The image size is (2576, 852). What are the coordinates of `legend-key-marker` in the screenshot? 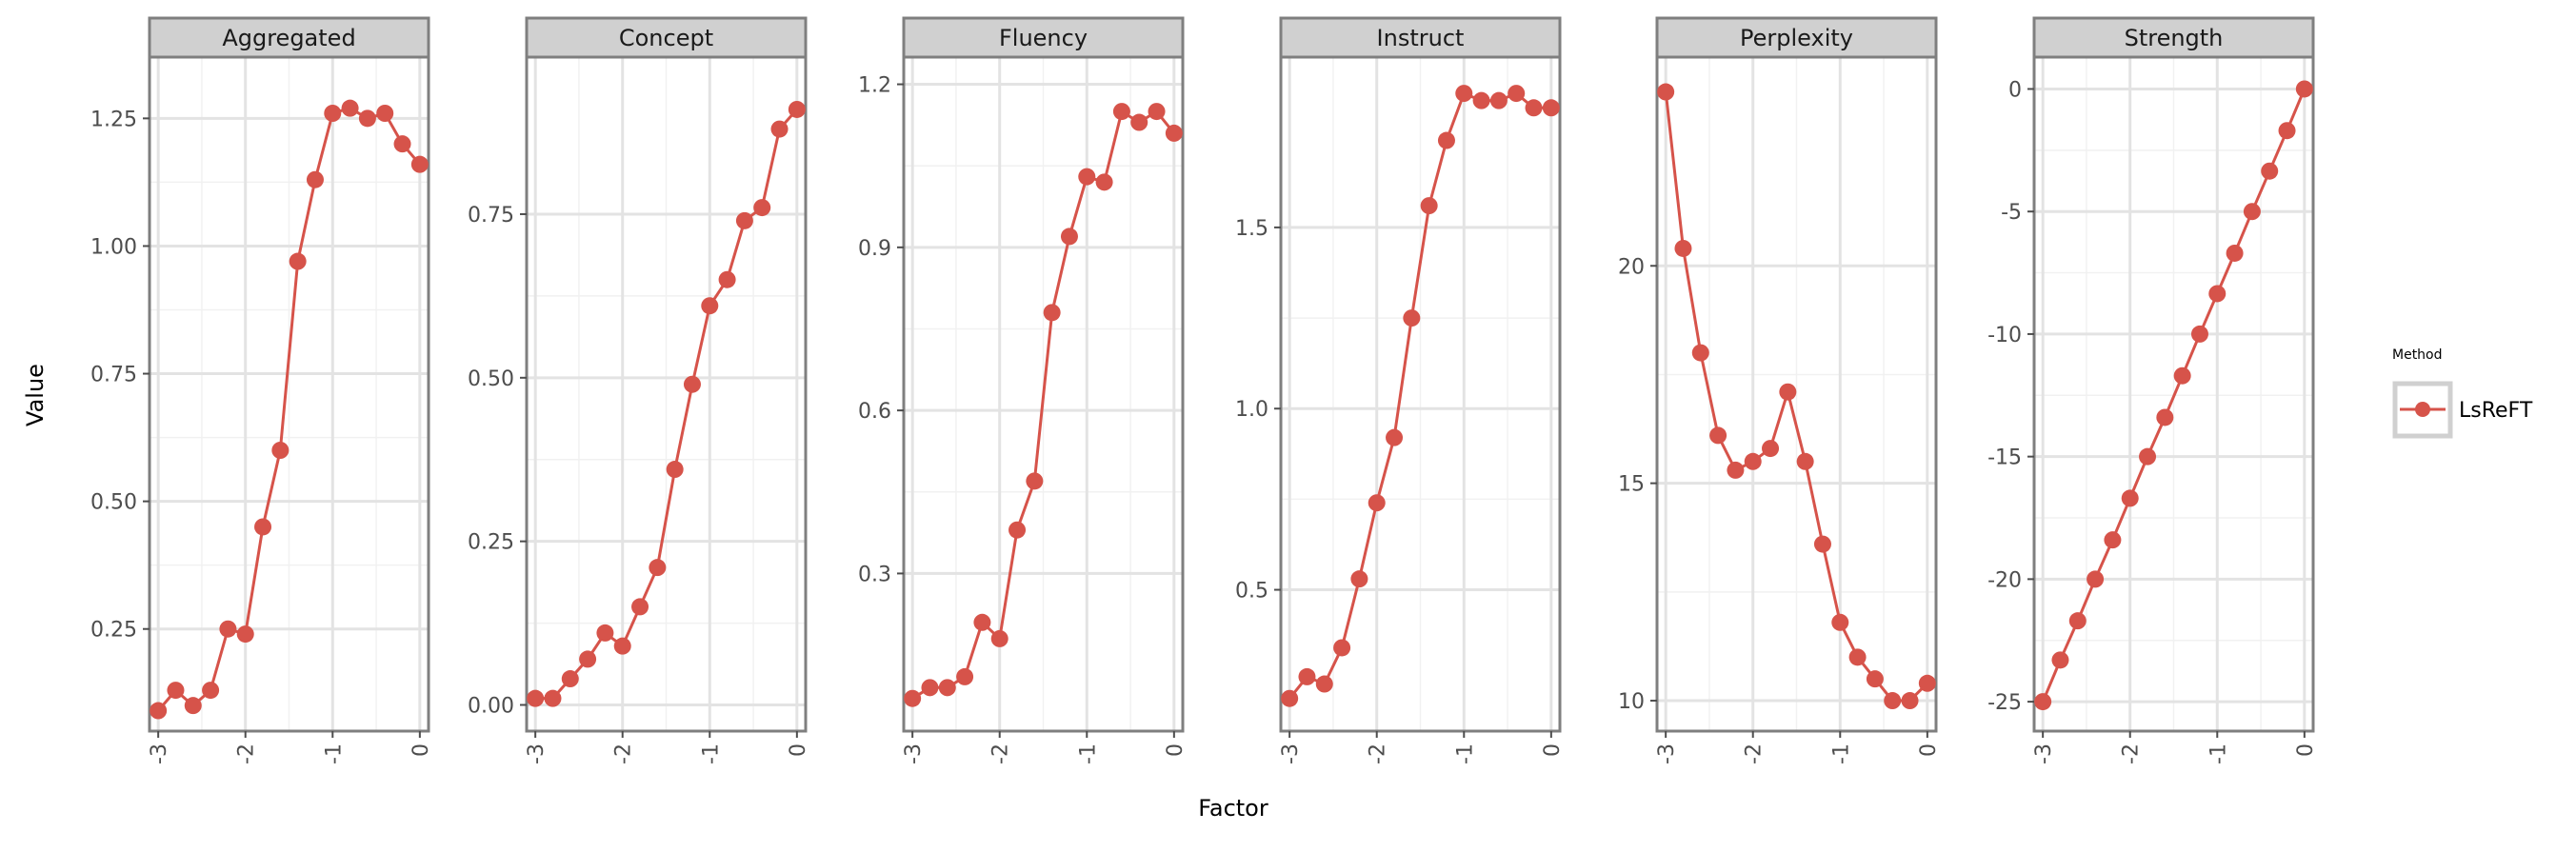 It's located at (2422, 409).